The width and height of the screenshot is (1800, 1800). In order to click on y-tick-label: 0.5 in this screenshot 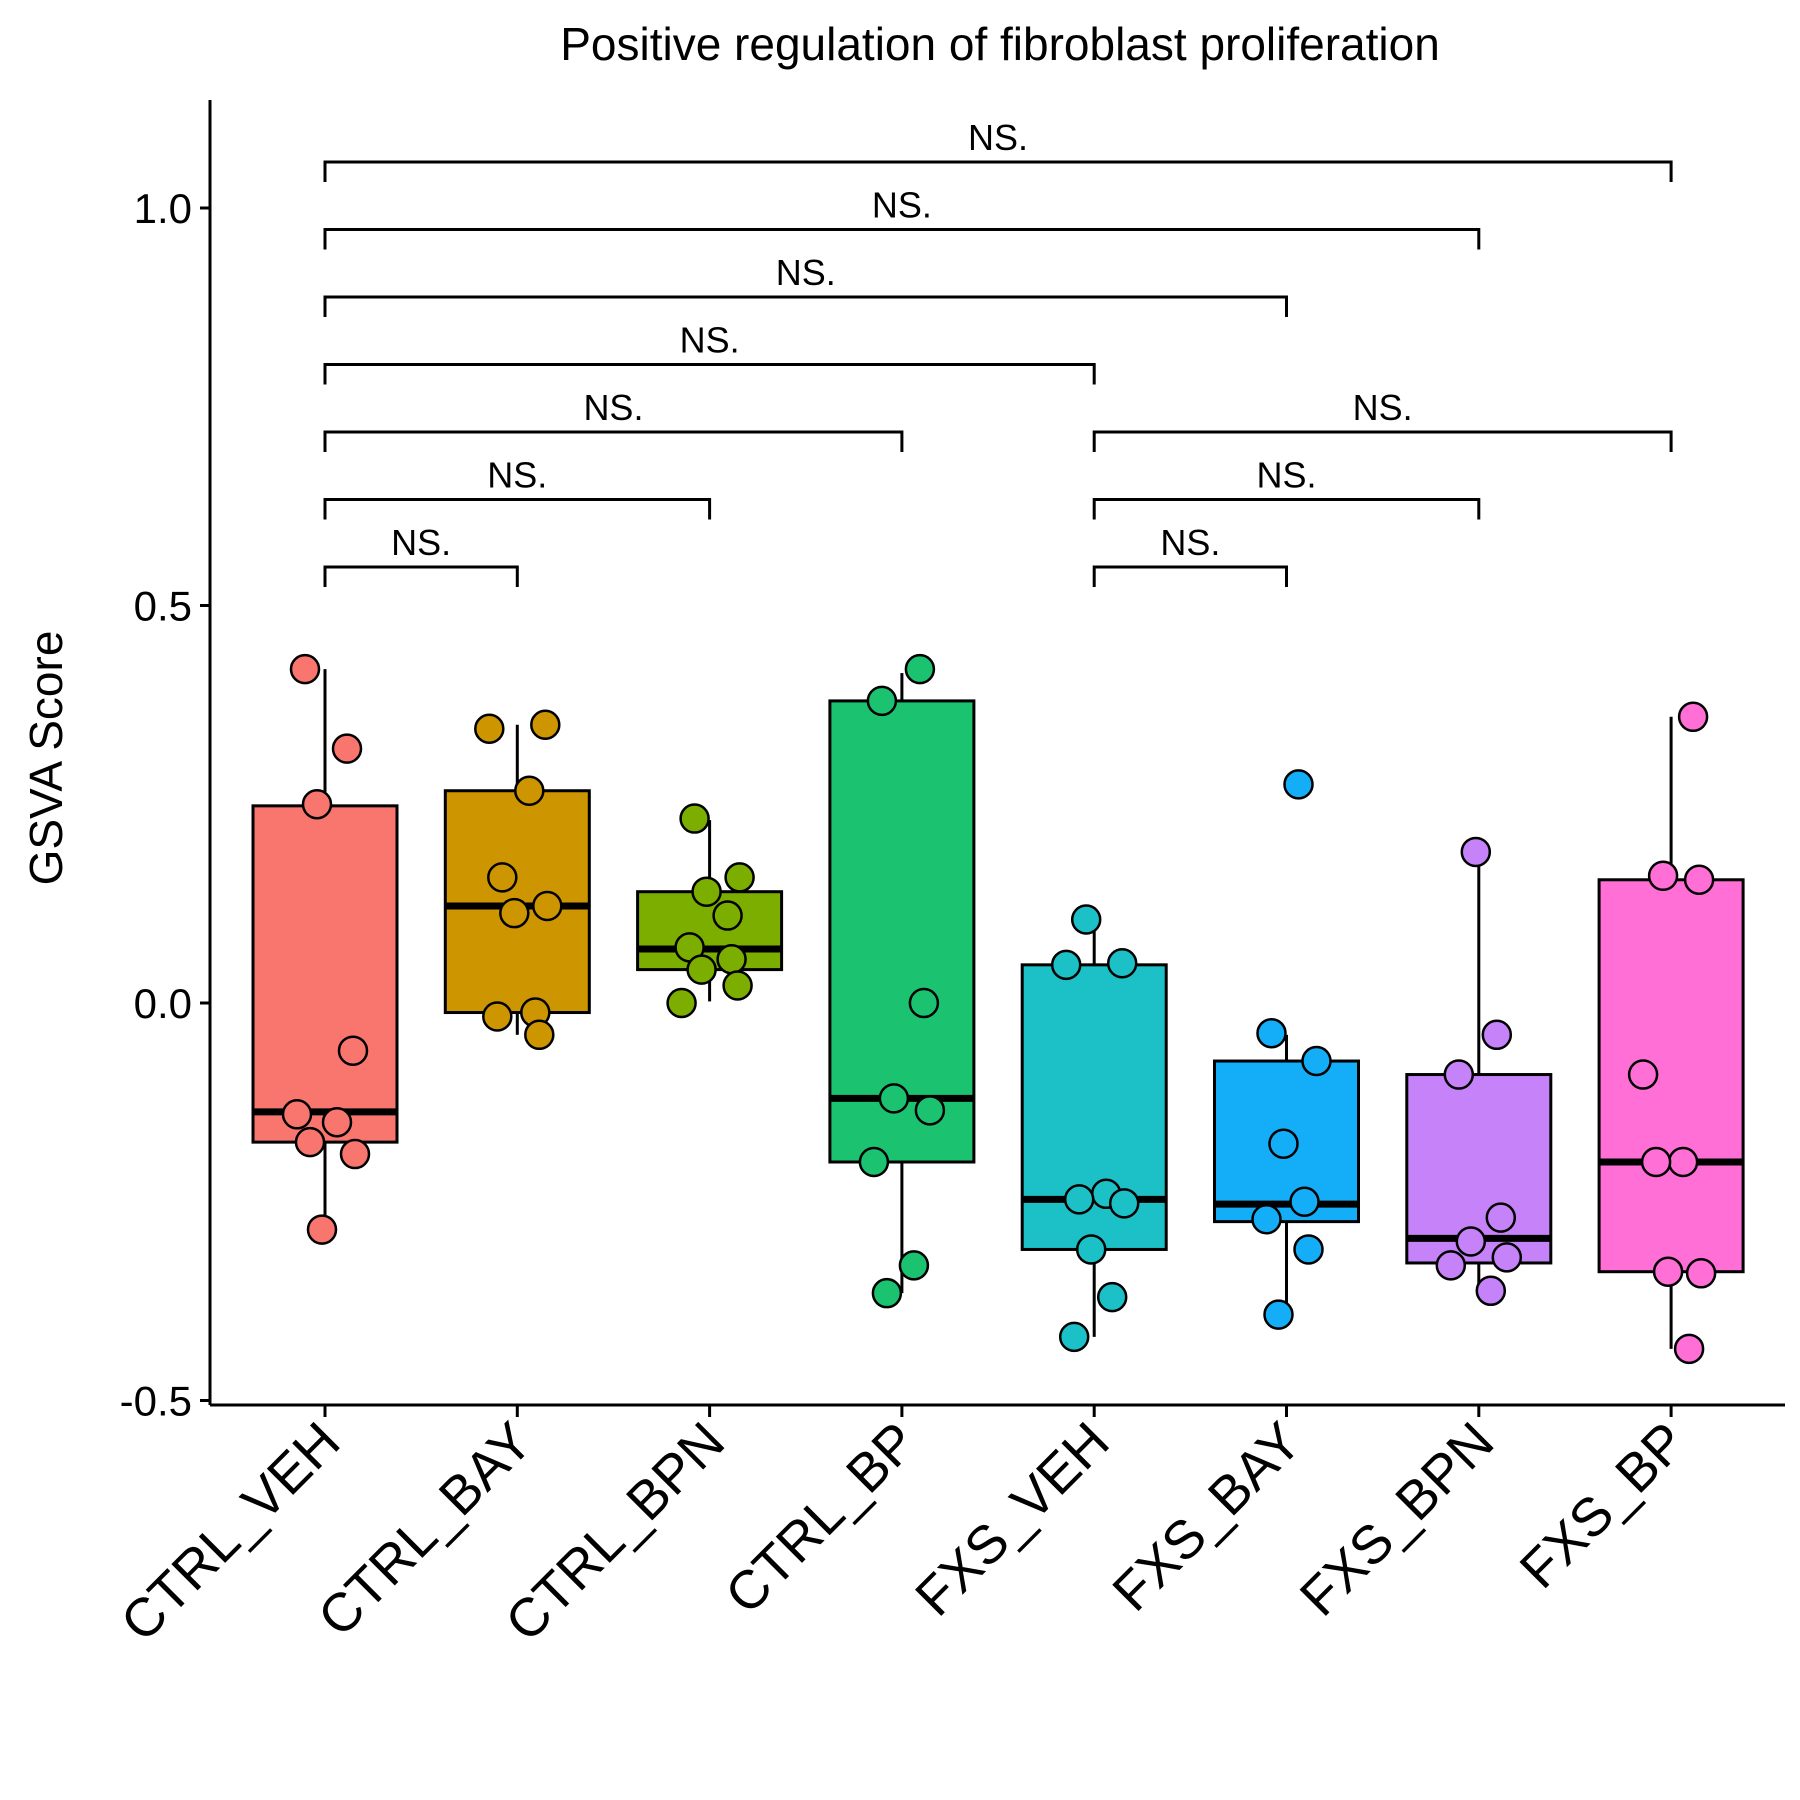, I will do `click(163, 606)`.